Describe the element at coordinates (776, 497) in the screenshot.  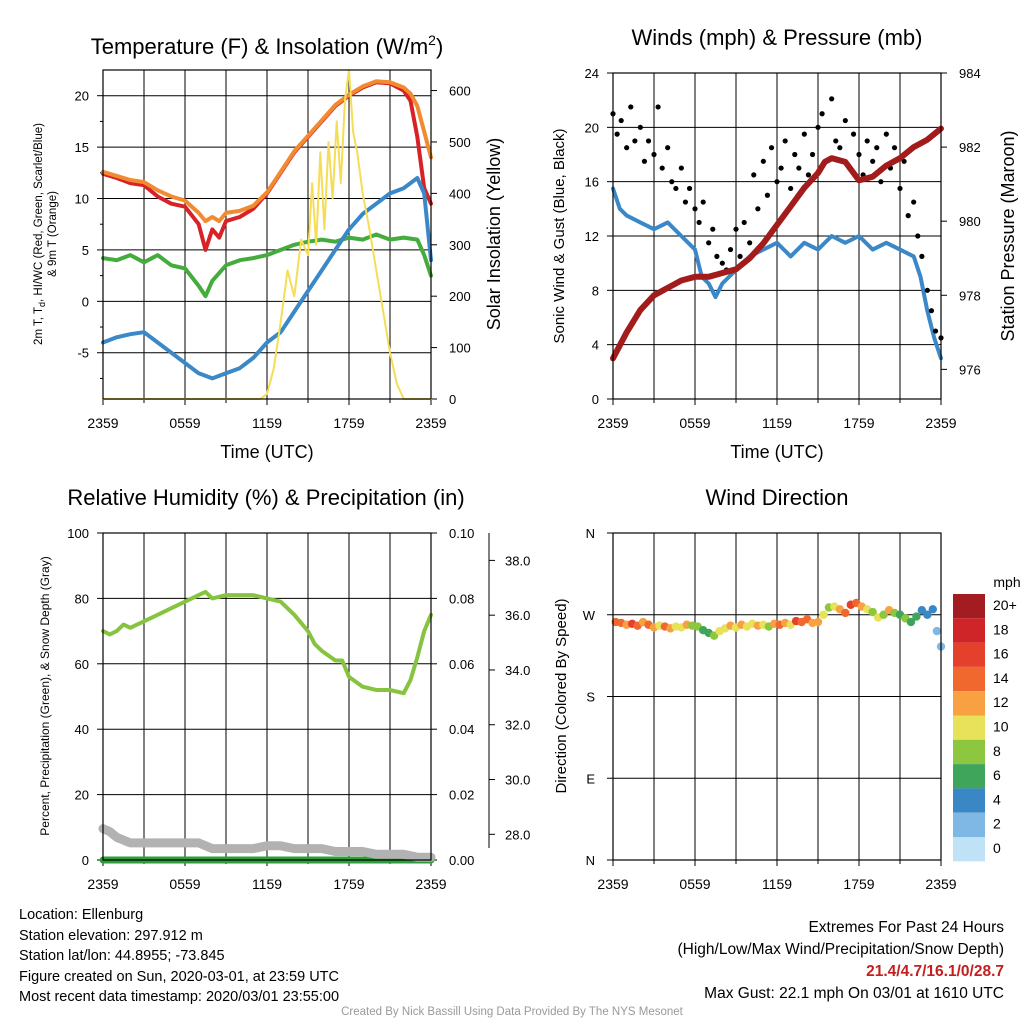
I see `chart-title: Wind Direction` at that location.